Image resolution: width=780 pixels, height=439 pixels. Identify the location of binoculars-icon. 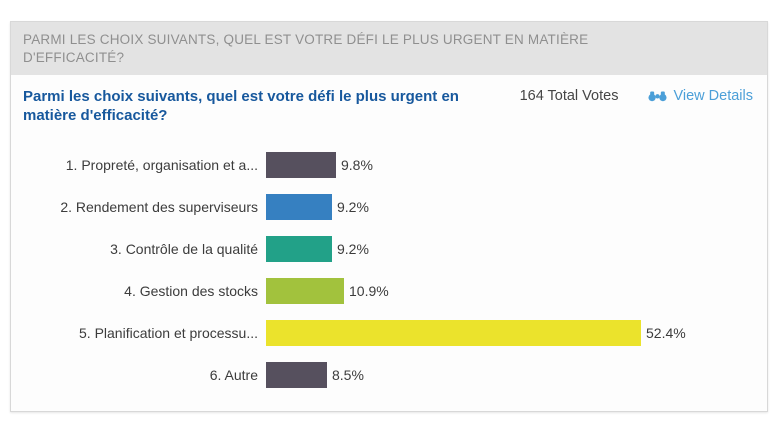
(657, 96).